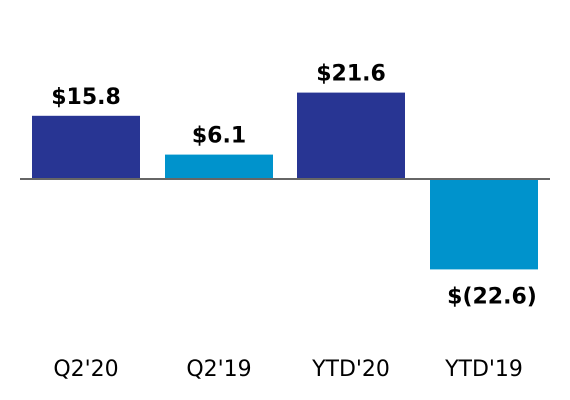 This screenshot has width=570, height=400. What do you see at coordinates (492, 296) in the screenshot?
I see `value-label-3: $(22.6)` at bounding box center [492, 296].